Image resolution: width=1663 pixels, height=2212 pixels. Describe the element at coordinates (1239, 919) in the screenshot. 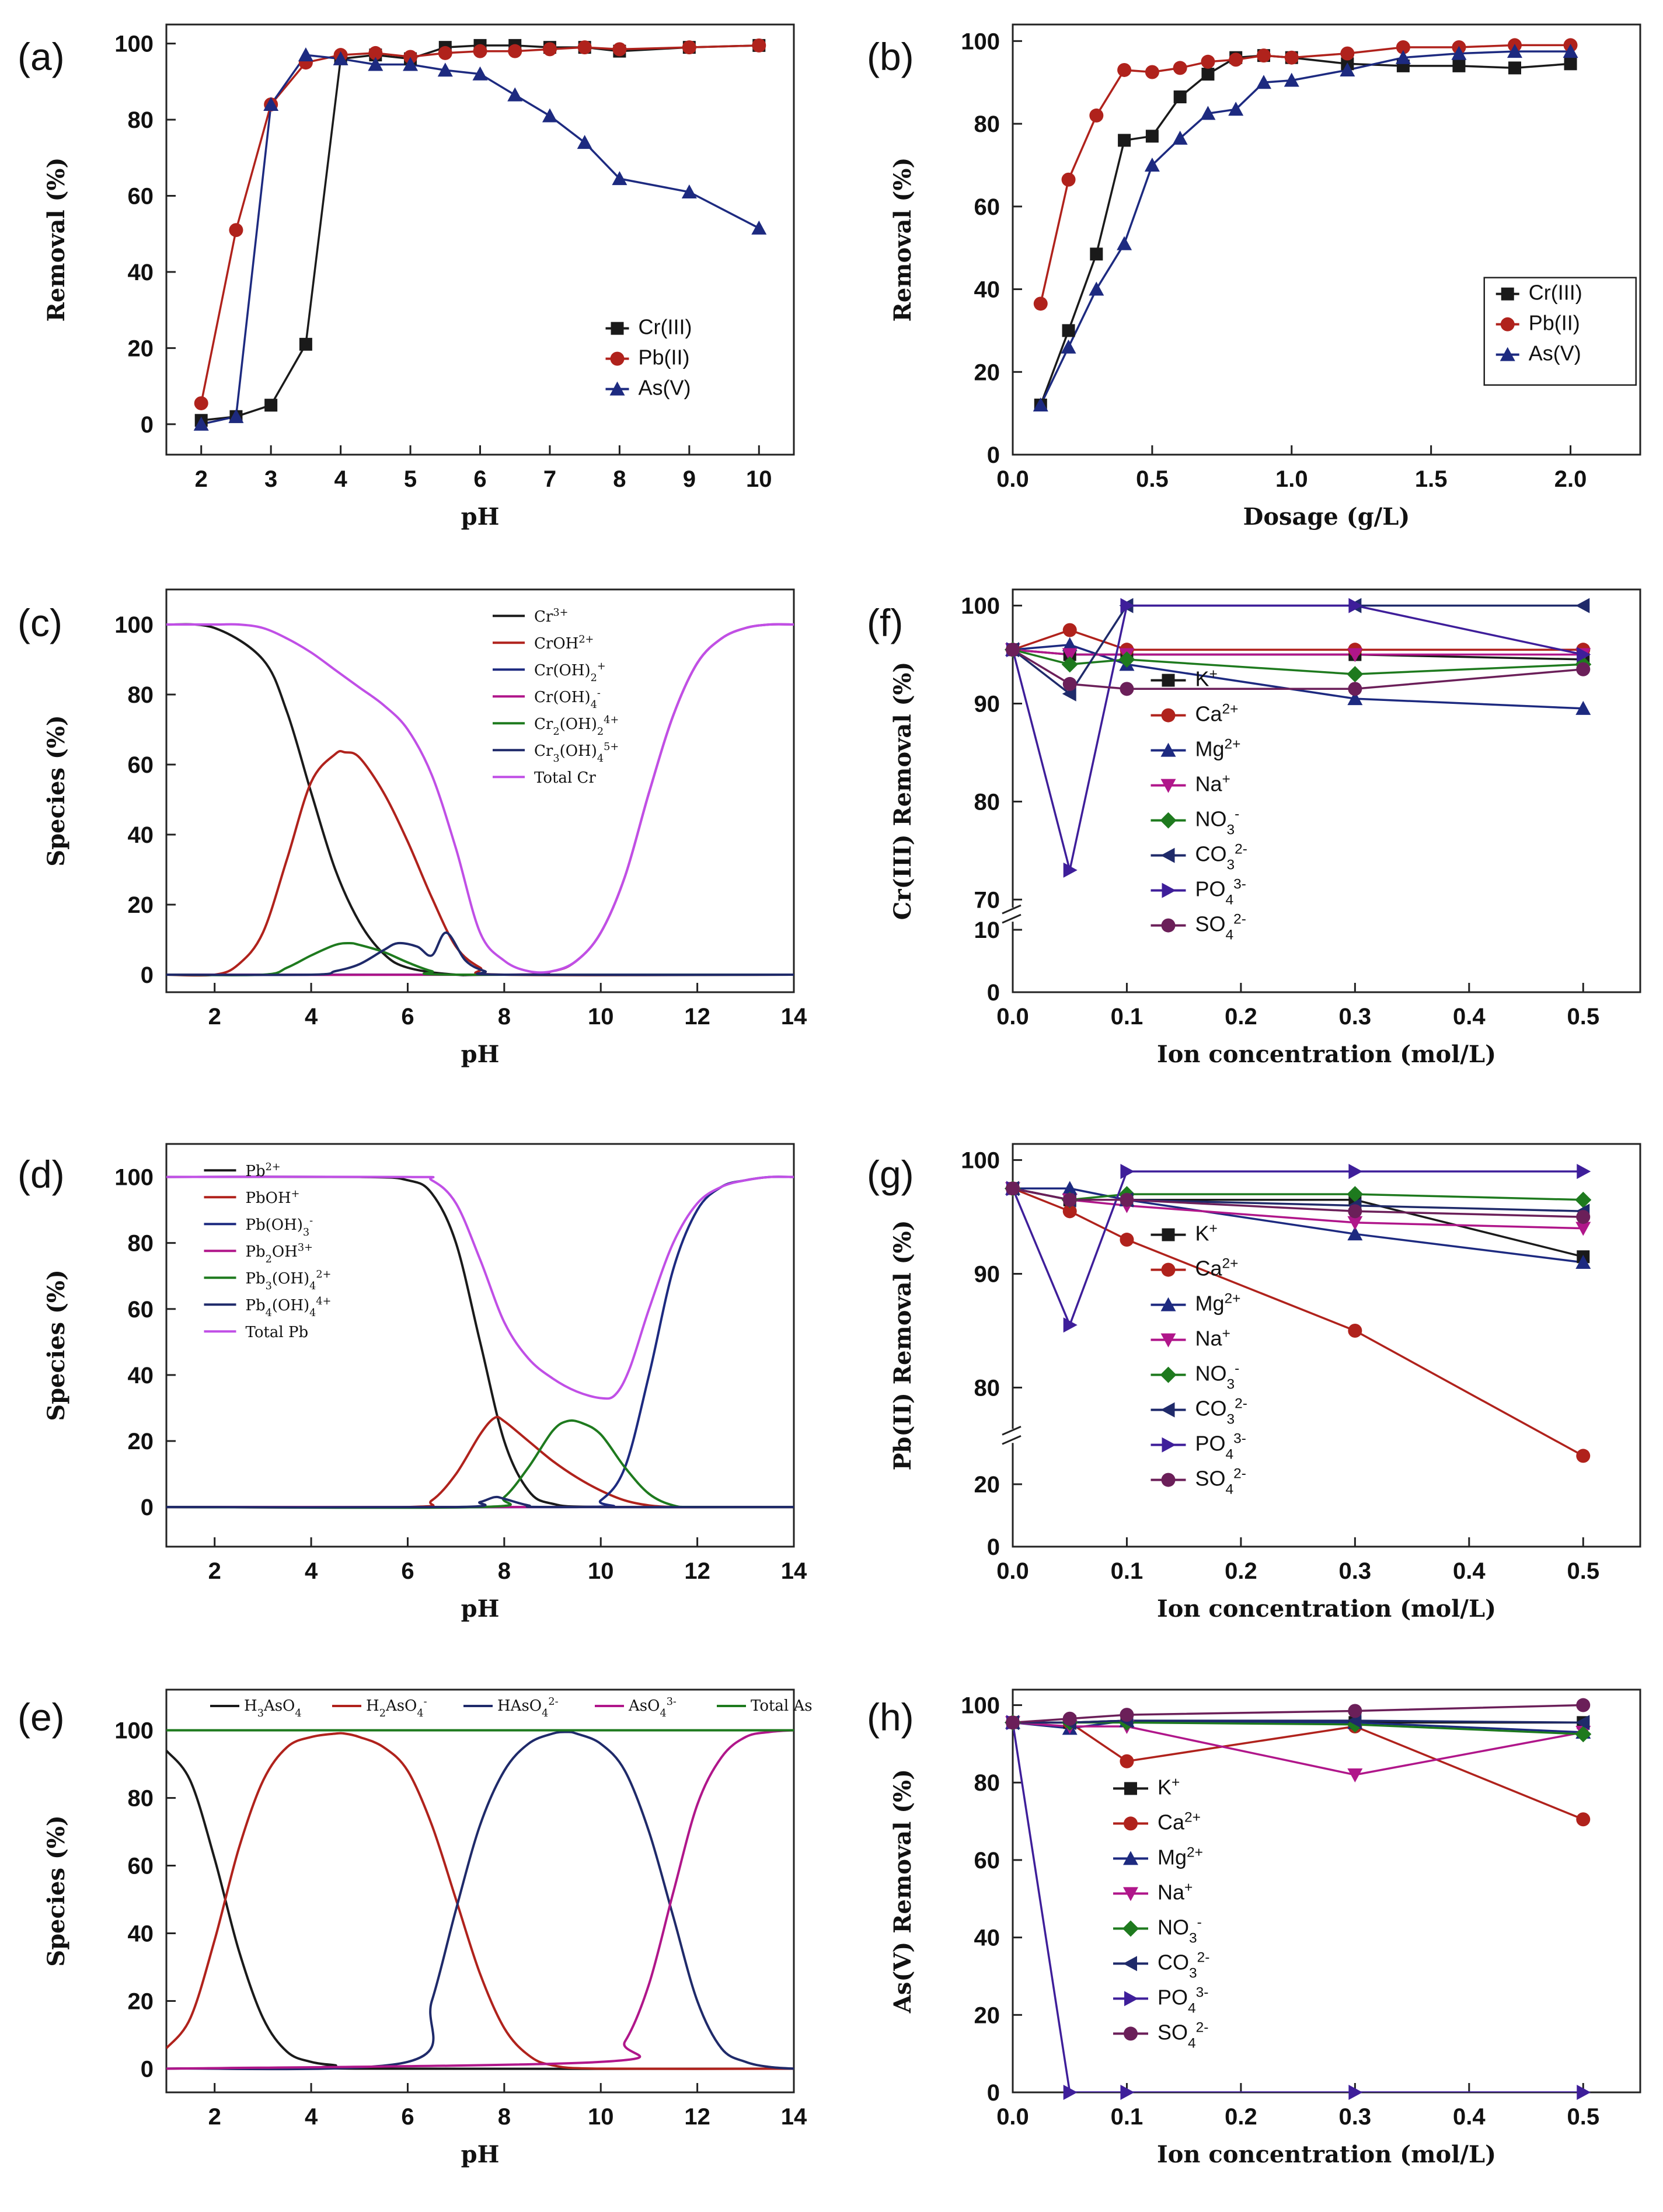

I see `legend-text-part: 2-` at that location.